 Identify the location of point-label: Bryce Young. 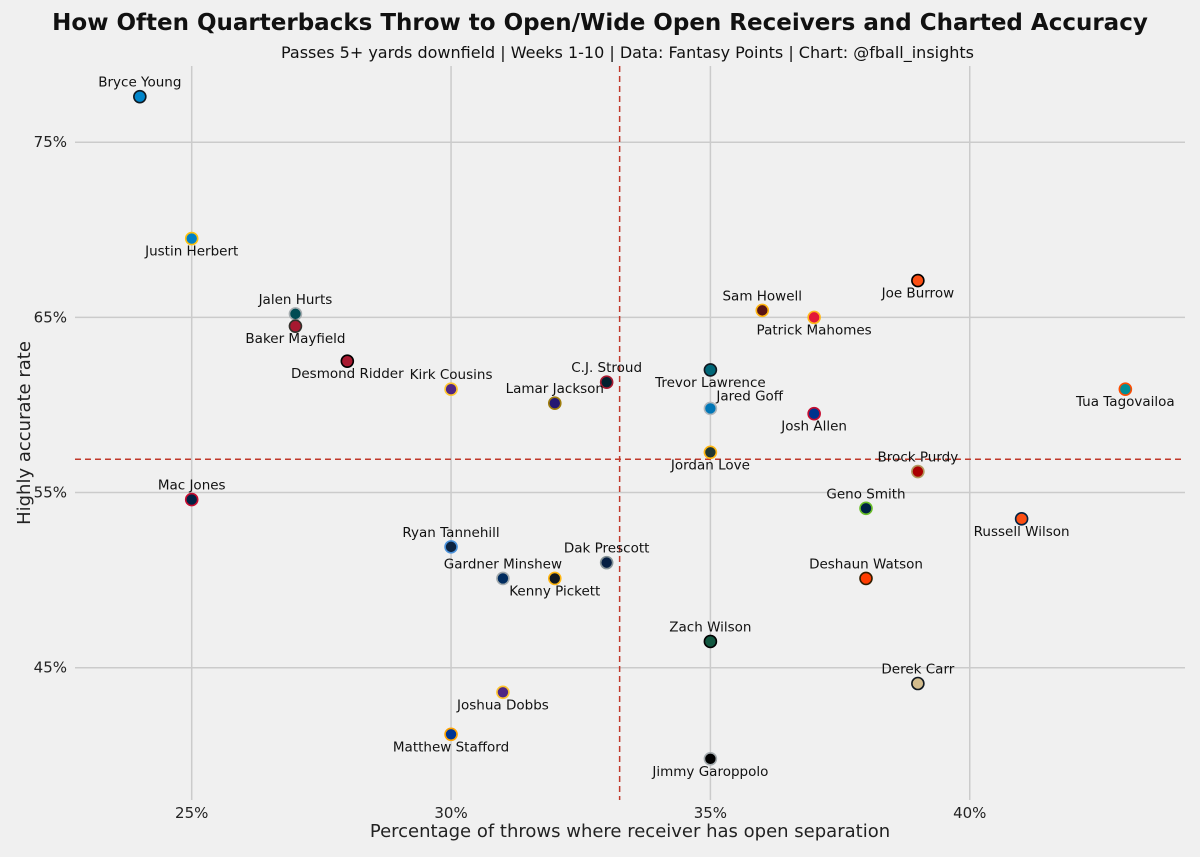
(139, 83).